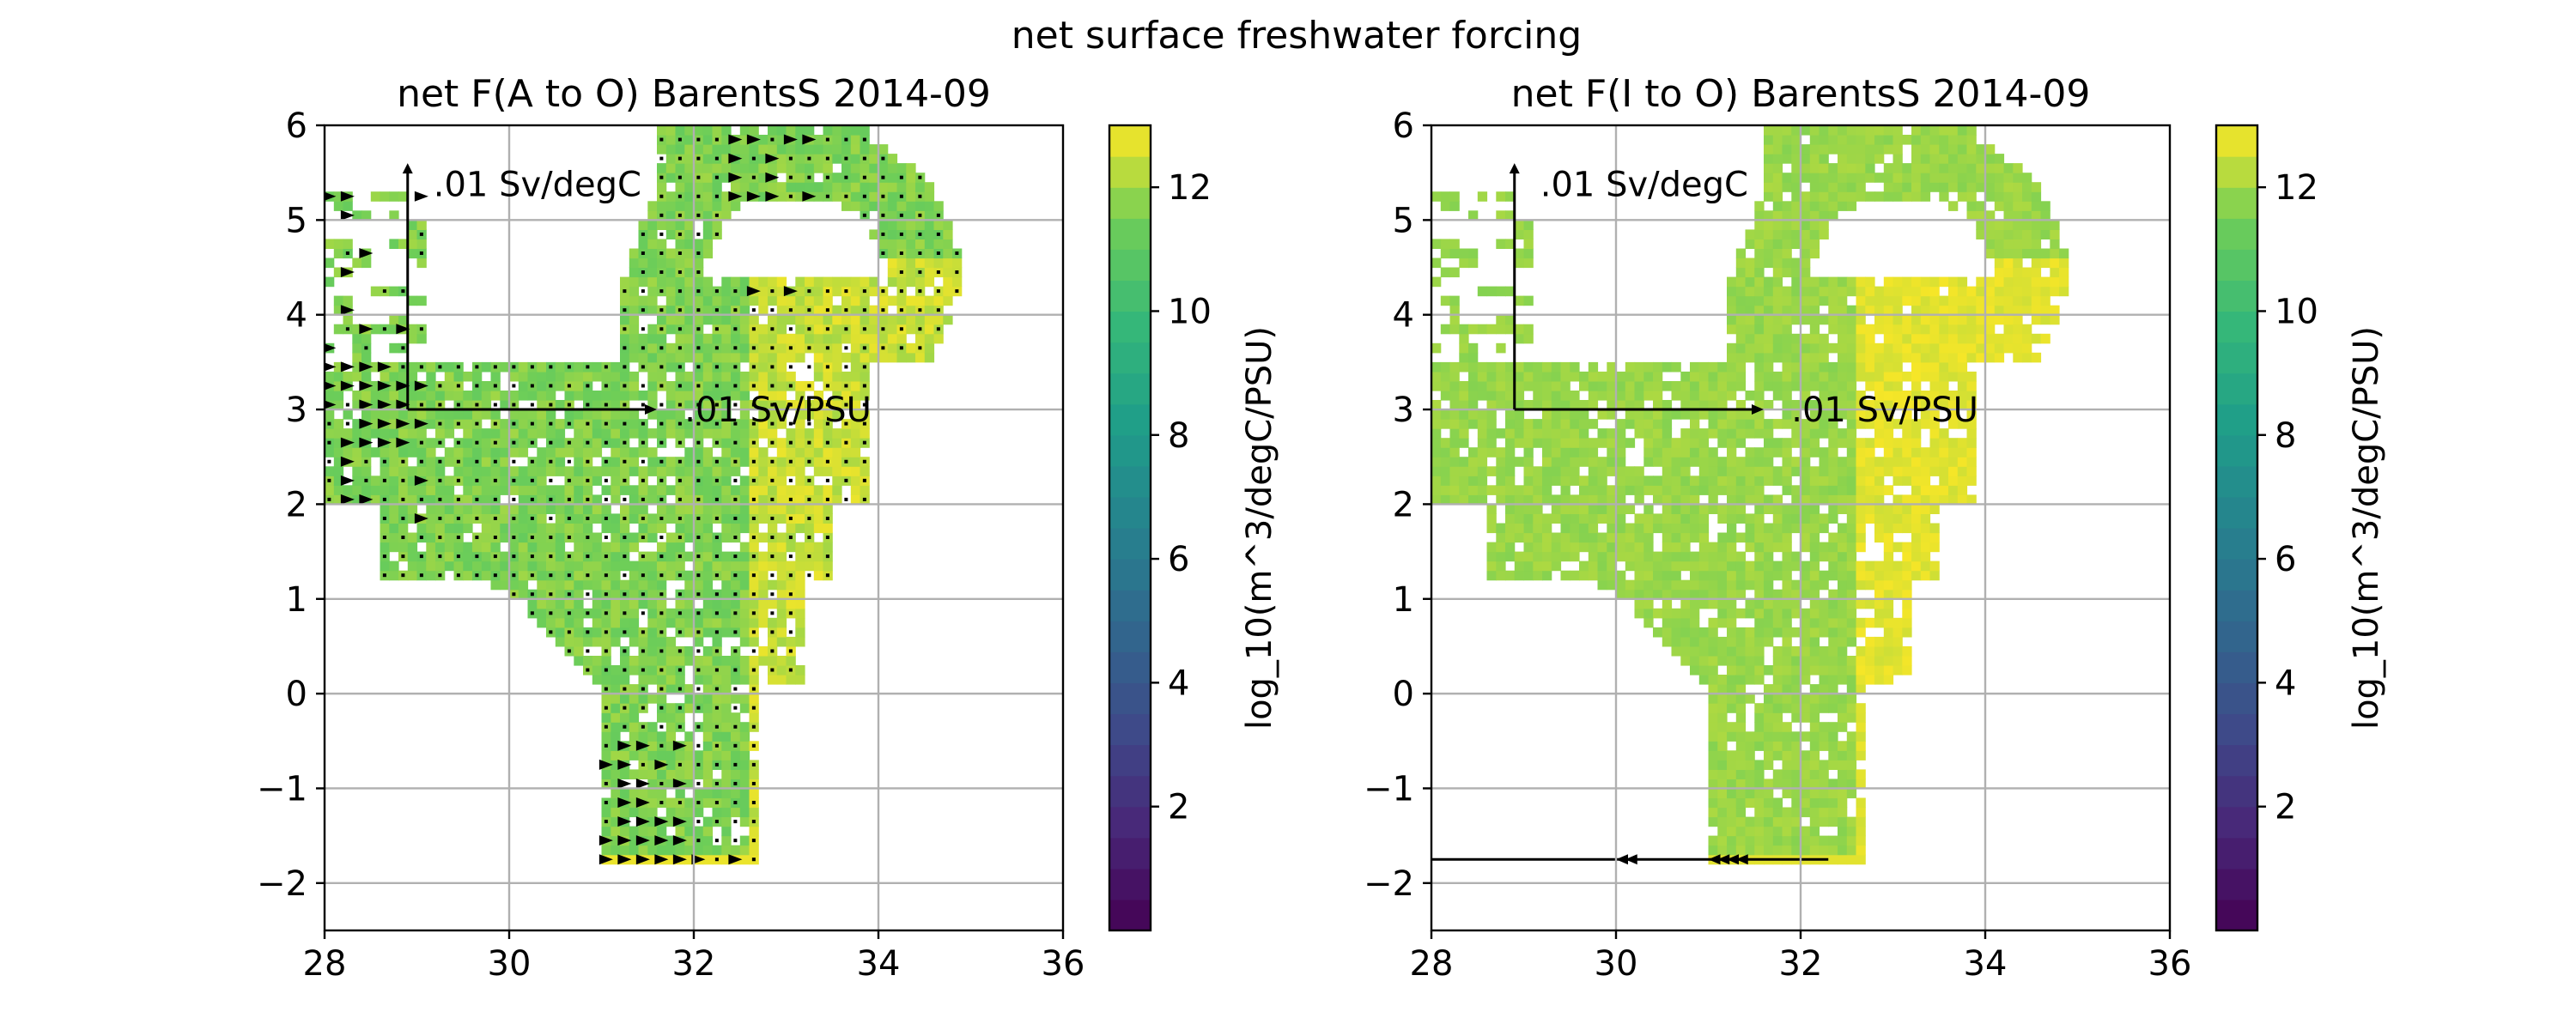  I want to click on x-tick-label: 34, so click(879, 964).